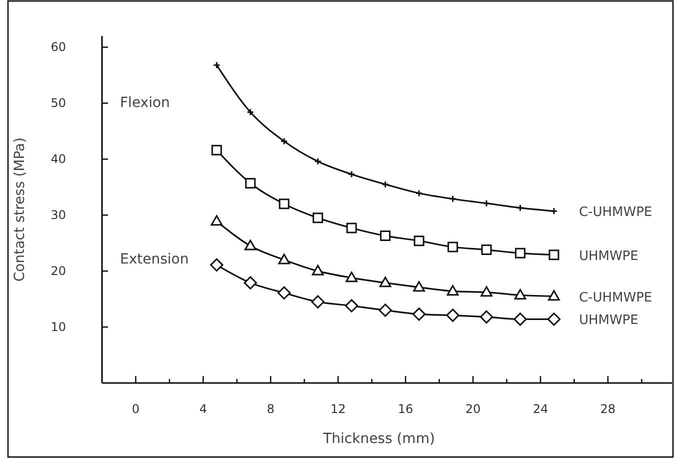  Describe the element at coordinates (58, 327) in the screenshot. I see `y-tick-label: 10` at that location.